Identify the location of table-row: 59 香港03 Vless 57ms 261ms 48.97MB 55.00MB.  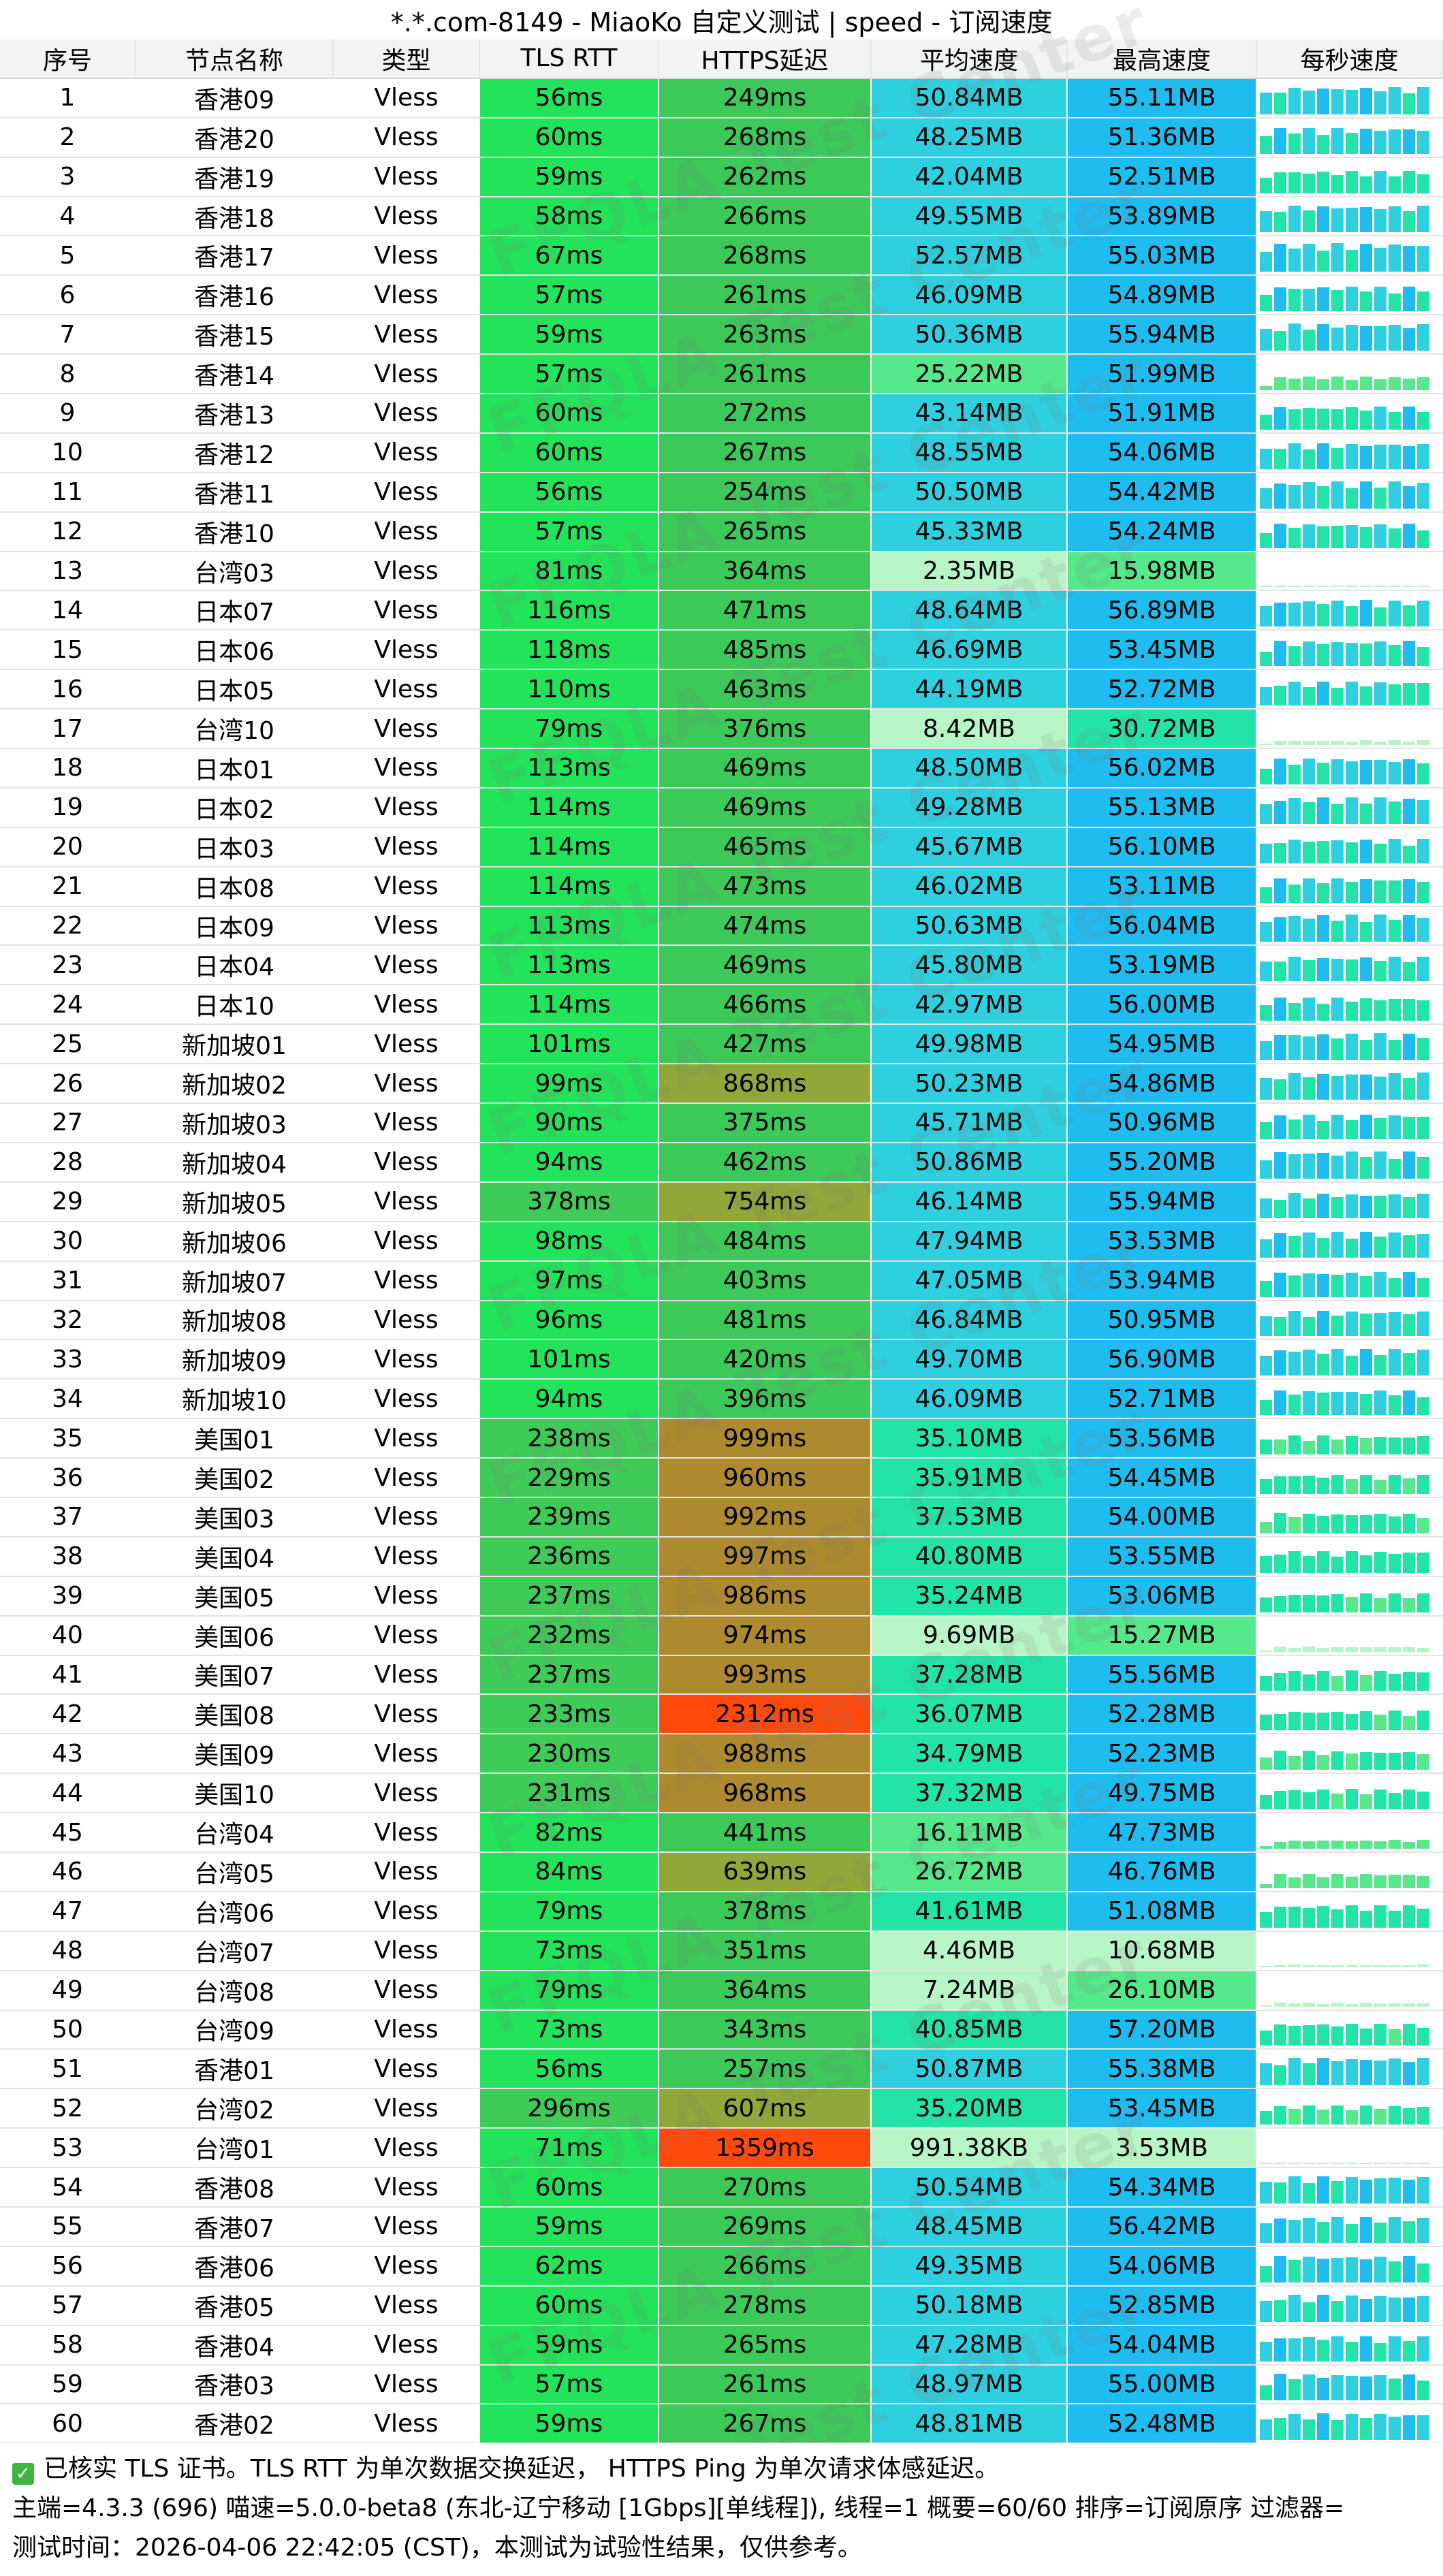
(721, 2385).